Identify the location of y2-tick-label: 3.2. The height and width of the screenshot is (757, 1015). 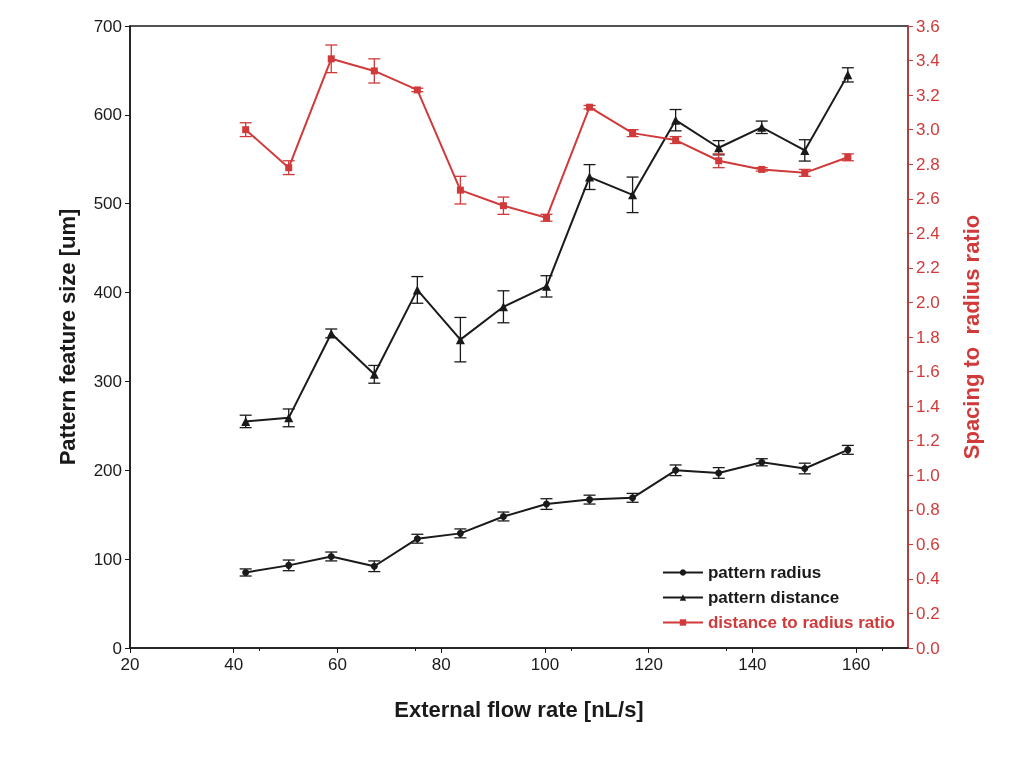
(928, 95).